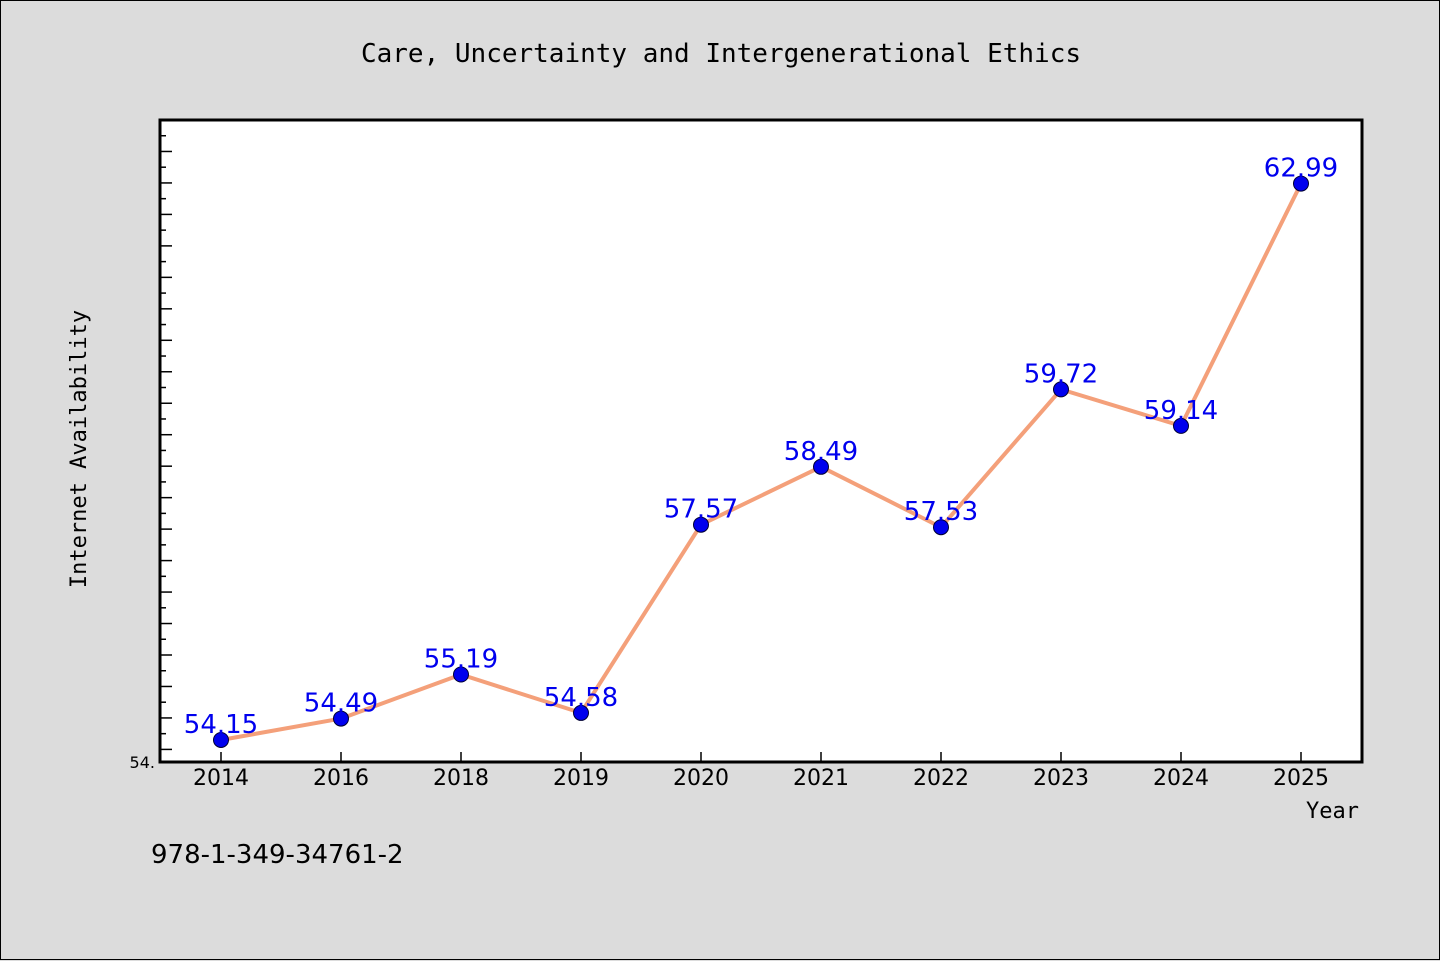 The height and width of the screenshot is (961, 1440). I want to click on data-label: 58.49, so click(821, 452).